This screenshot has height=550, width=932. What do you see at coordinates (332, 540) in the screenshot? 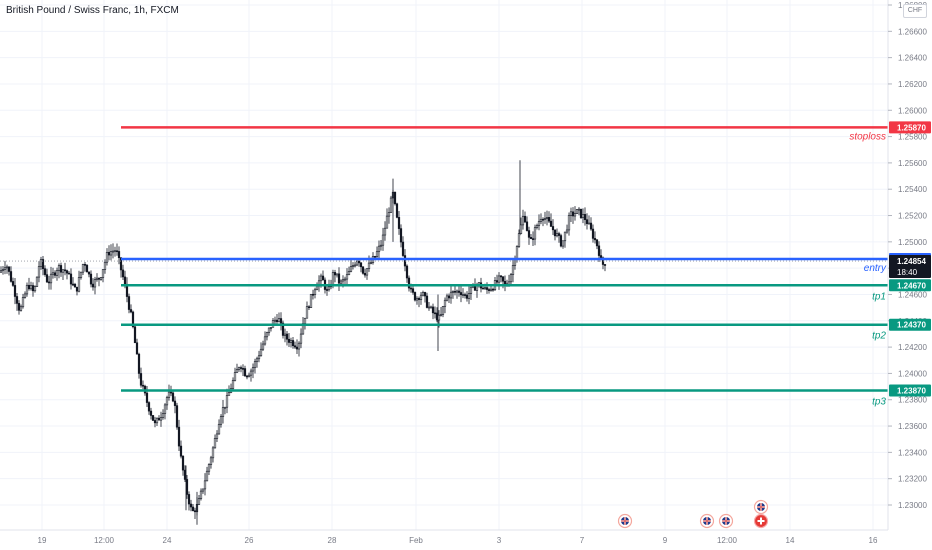
I see `time-tick-label: 28` at bounding box center [332, 540].